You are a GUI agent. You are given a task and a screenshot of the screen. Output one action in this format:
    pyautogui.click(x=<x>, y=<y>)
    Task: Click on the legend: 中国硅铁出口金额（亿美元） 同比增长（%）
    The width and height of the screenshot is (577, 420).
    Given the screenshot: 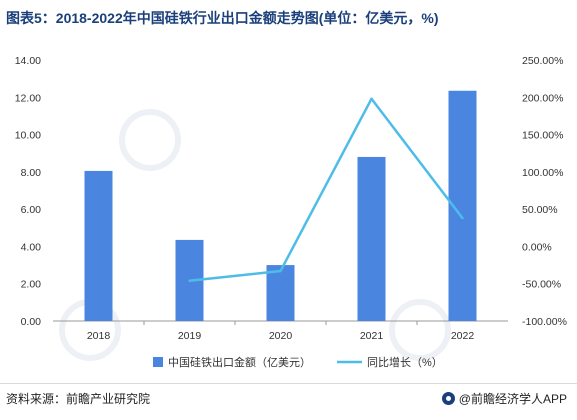 What is the action you would take?
    pyautogui.click(x=298, y=362)
    